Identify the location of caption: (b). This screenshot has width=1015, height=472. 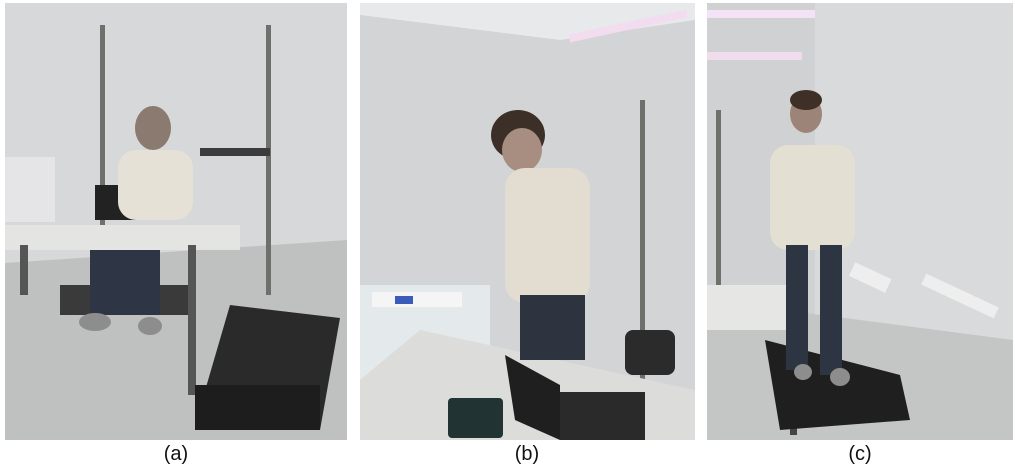
(527, 454).